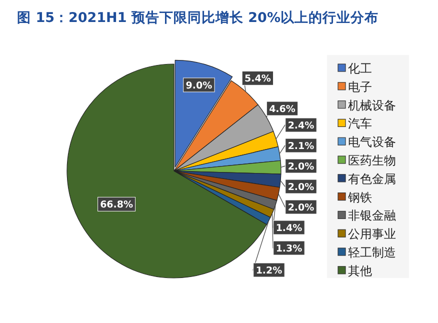 This screenshot has height=323, width=438. What do you see at coordinates (199, 86) in the screenshot?
I see `data-label: 9.0%` at bounding box center [199, 86].